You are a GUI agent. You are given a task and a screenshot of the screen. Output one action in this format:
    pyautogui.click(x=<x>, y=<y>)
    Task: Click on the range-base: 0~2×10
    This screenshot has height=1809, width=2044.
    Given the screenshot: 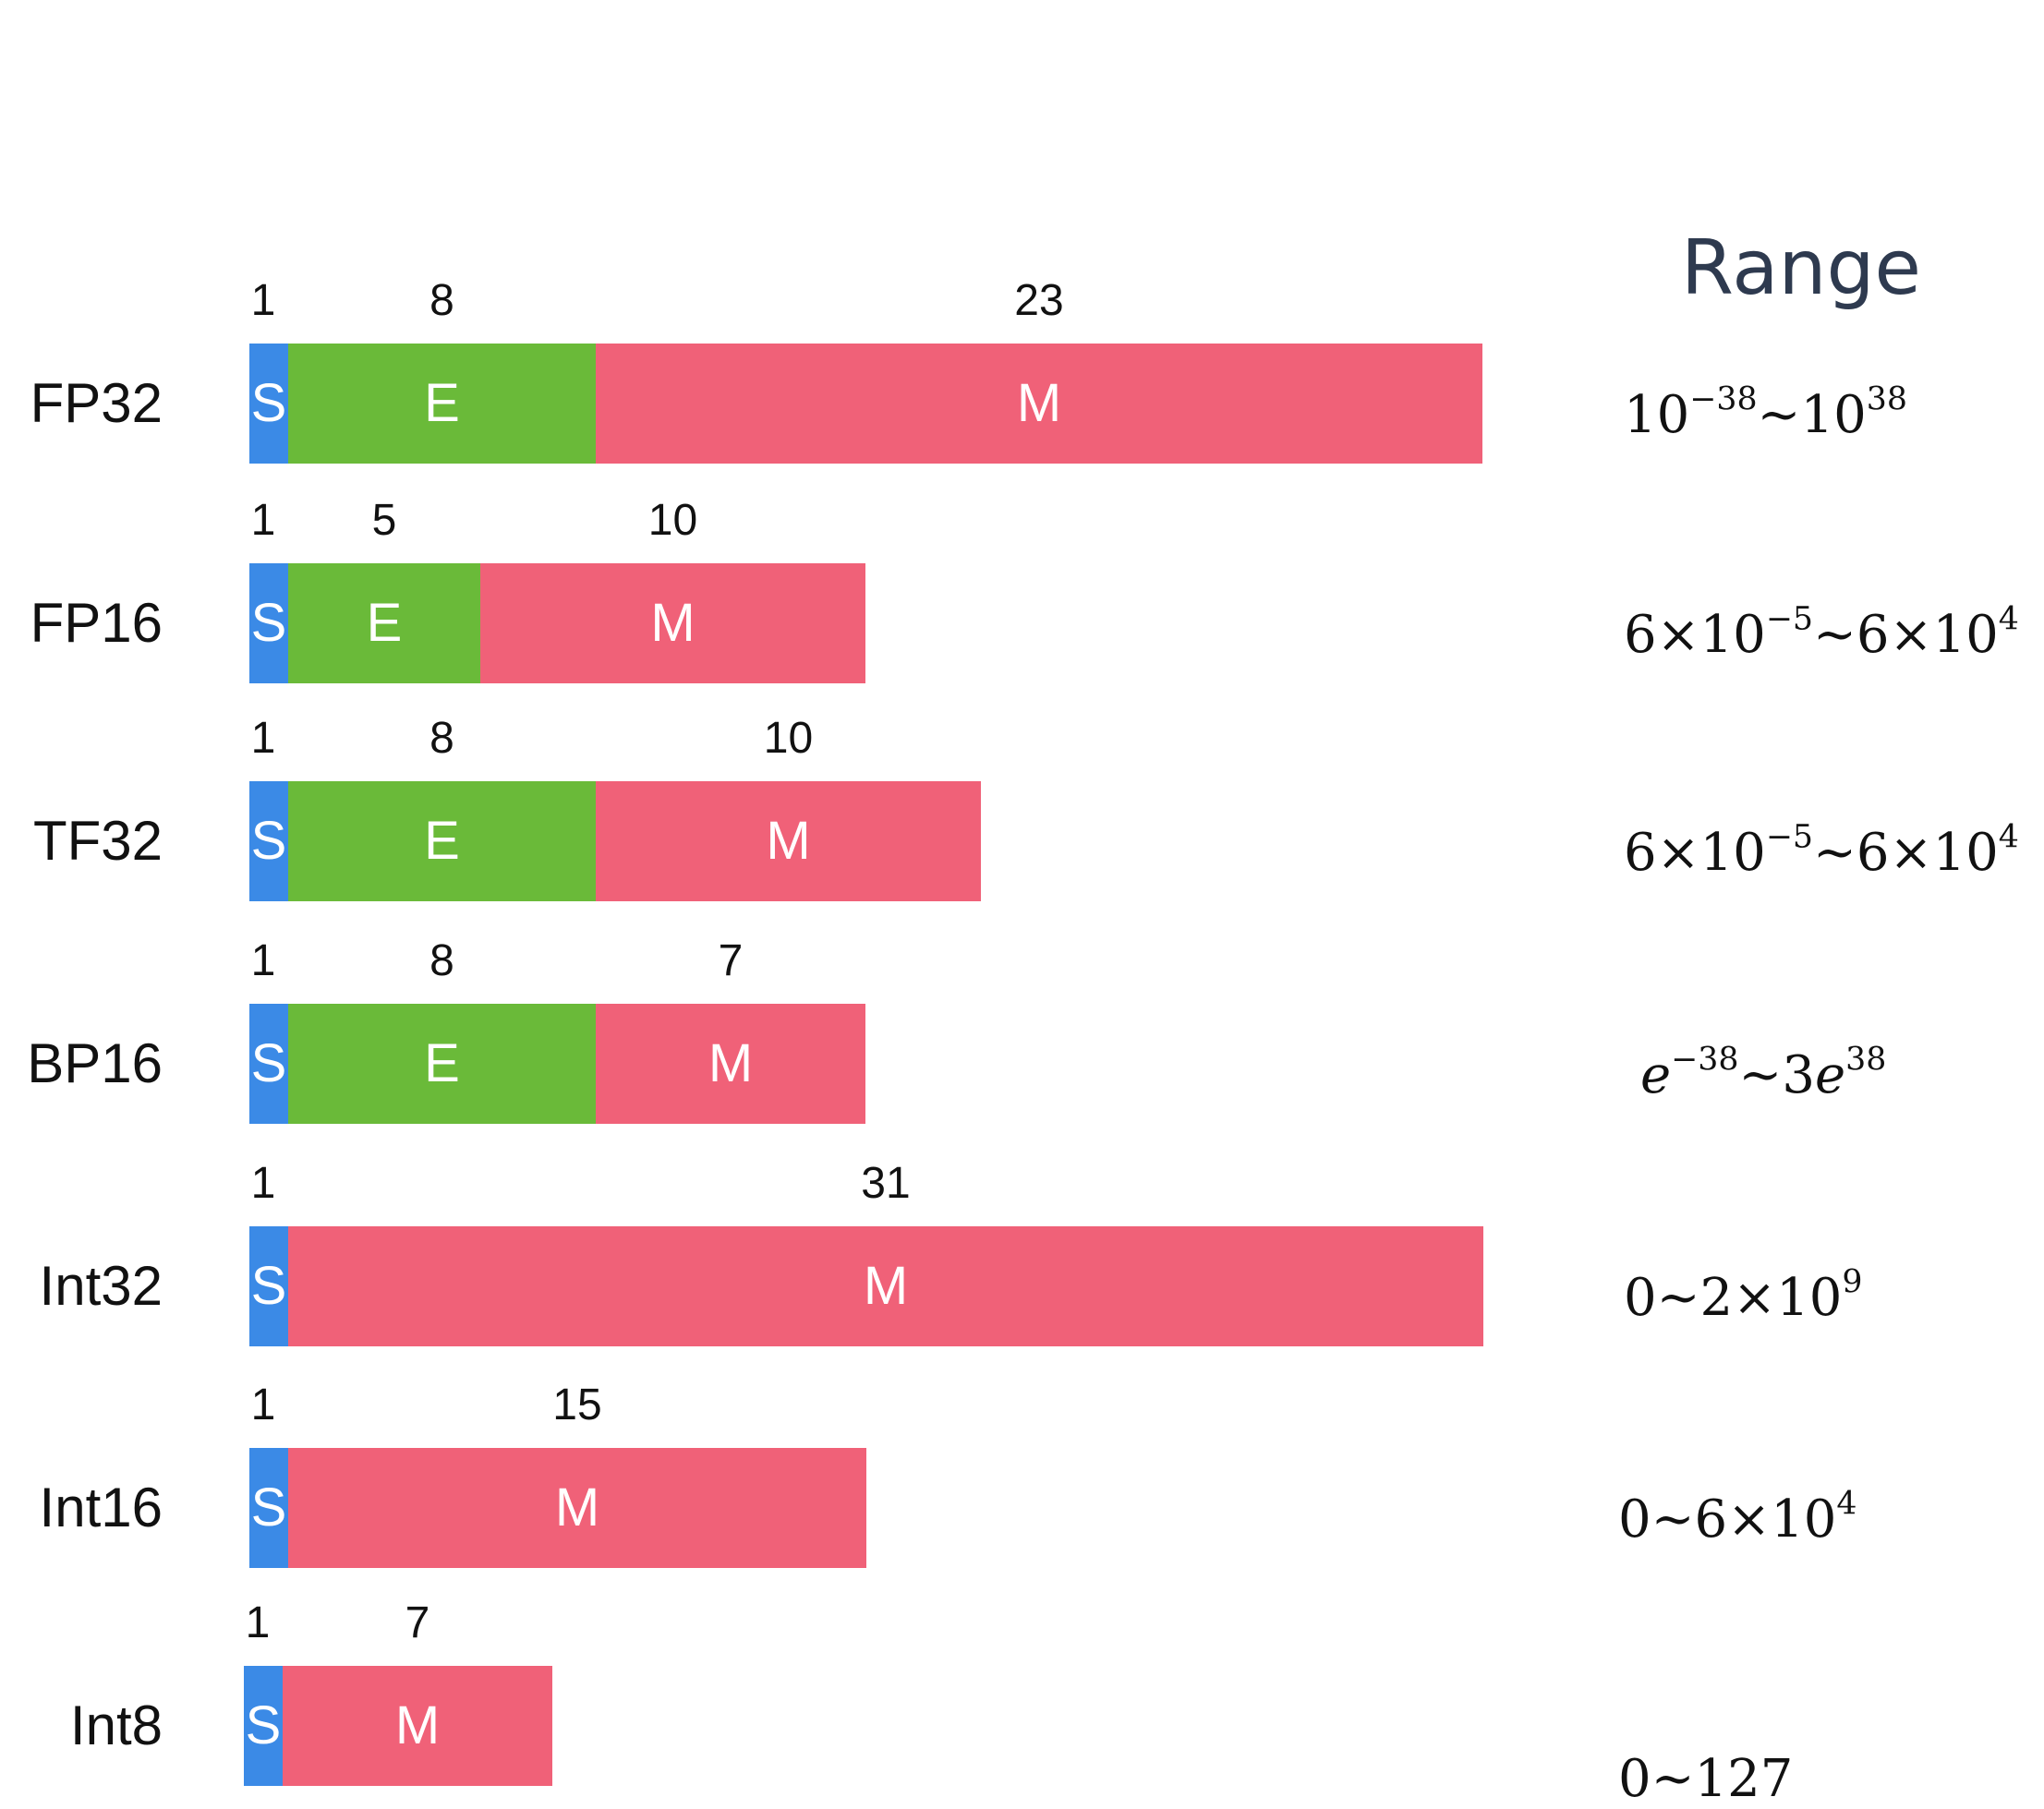 What is the action you would take?
    pyautogui.click(x=1734, y=1298)
    